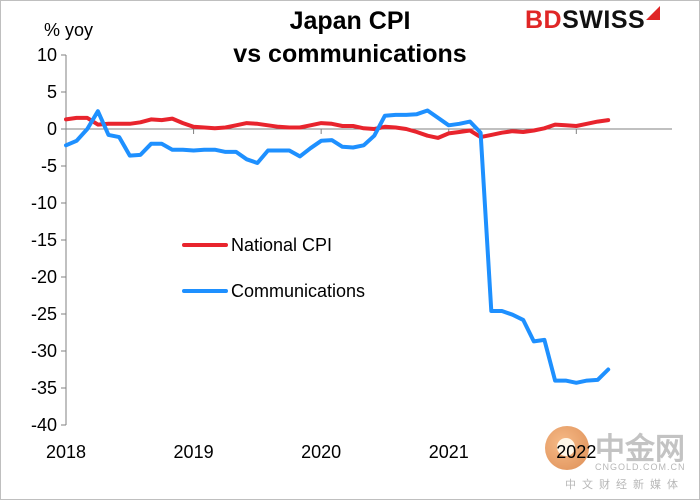  What do you see at coordinates (576, 452) in the screenshot?
I see `x-tick-label: 2022` at bounding box center [576, 452].